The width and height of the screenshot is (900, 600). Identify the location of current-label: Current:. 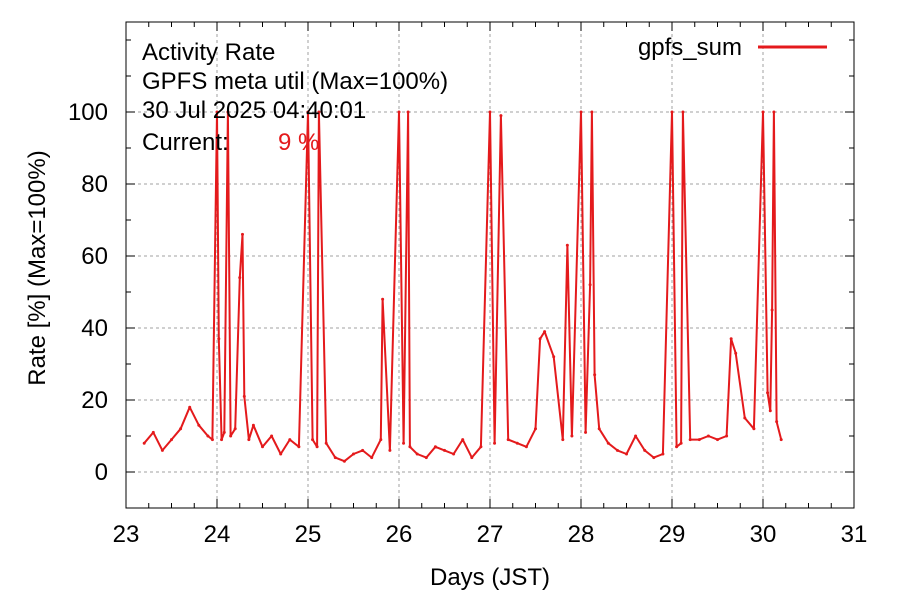
(185, 142).